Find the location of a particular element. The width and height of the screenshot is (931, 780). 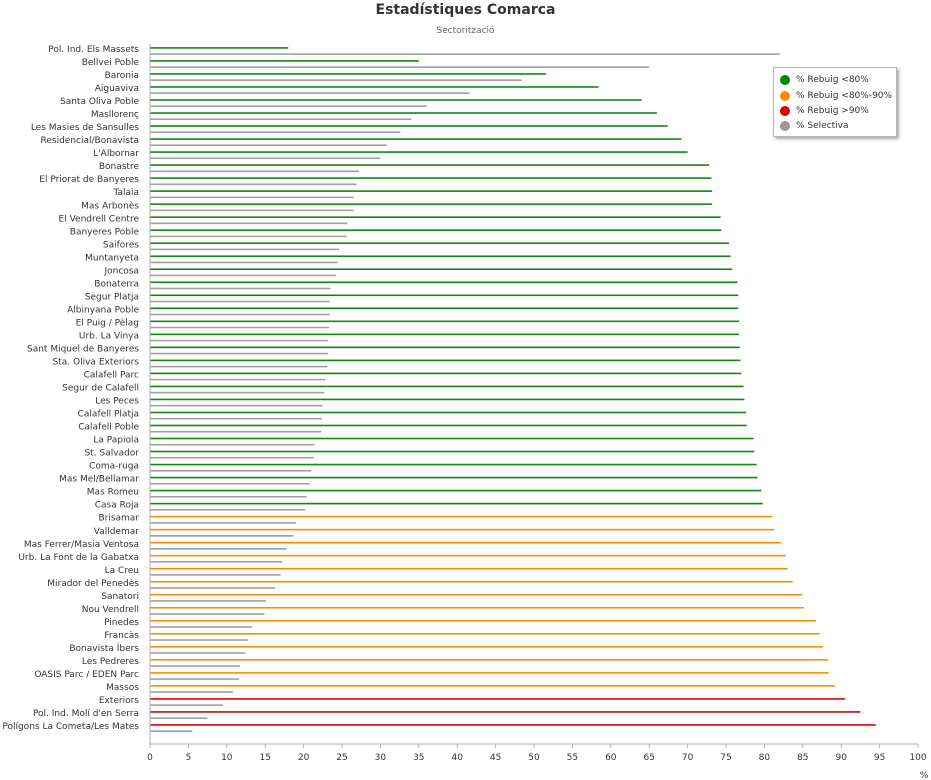

legend-item-selectiva: % Selectiva is located at coordinates (814, 126).